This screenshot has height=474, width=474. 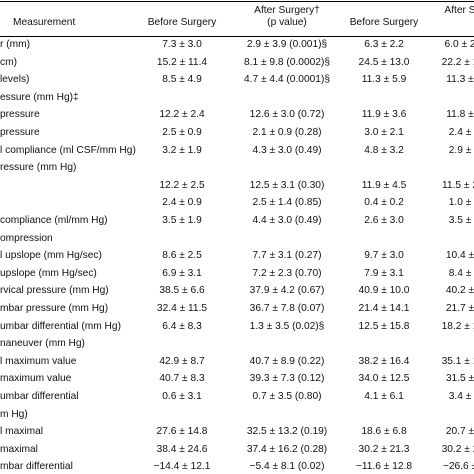 I want to click on before-surgery-2-value: 11.9 ± 3.6, so click(x=384, y=115).